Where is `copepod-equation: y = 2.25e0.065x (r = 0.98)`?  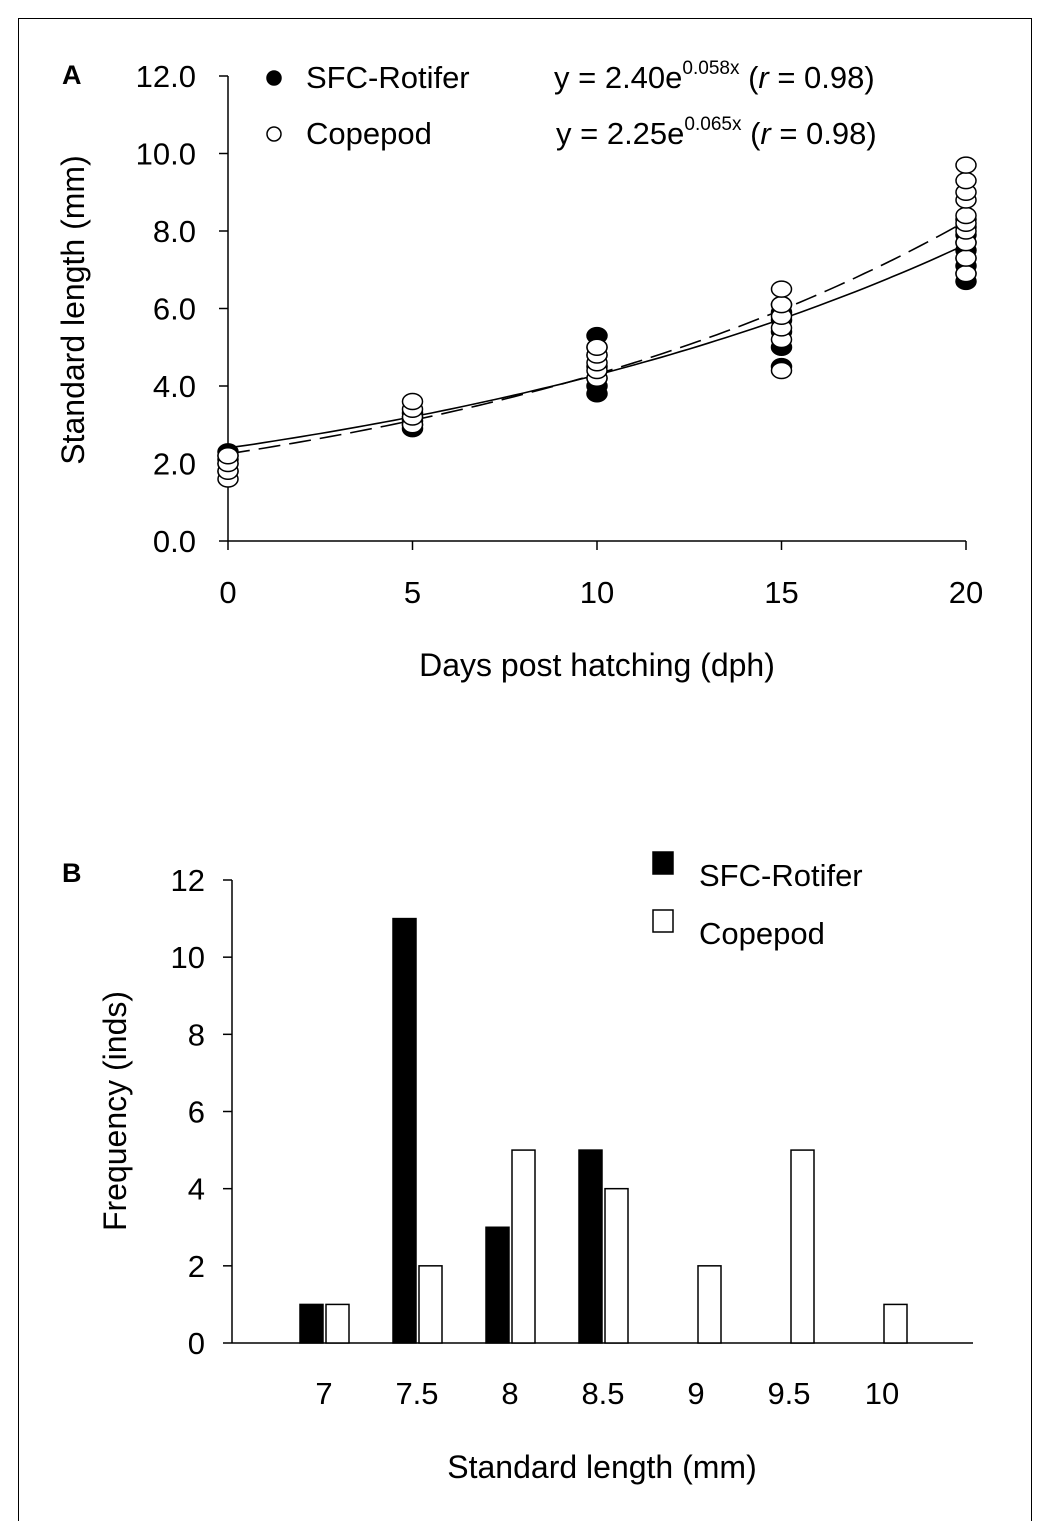
copepod-equation: y = 2.25e0.065x (r = 0.98) is located at coordinates (716, 132).